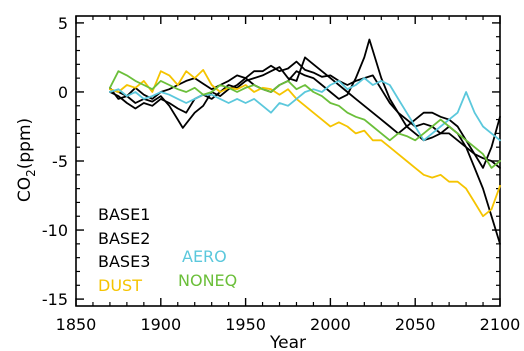  What do you see at coordinates (55, 299) in the screenshot?
I see `y-tick-label: -15` at bounding box center [55, 299].